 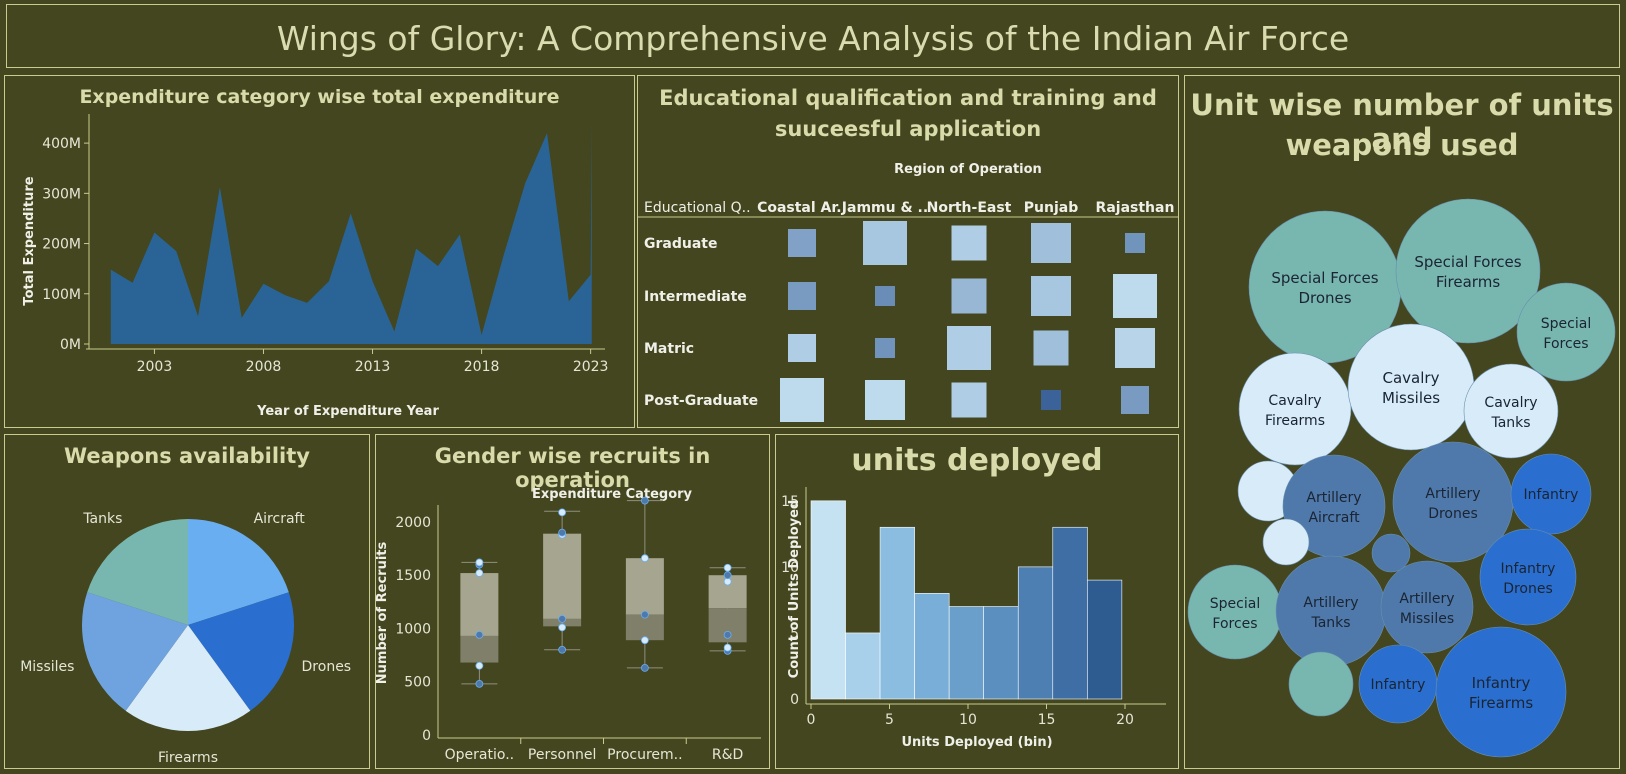 What do you see at coordinates (1467, 262) in the screenshot?
I see `unit-bubble-label: Special Forces` at bounding box center [1467, 262].